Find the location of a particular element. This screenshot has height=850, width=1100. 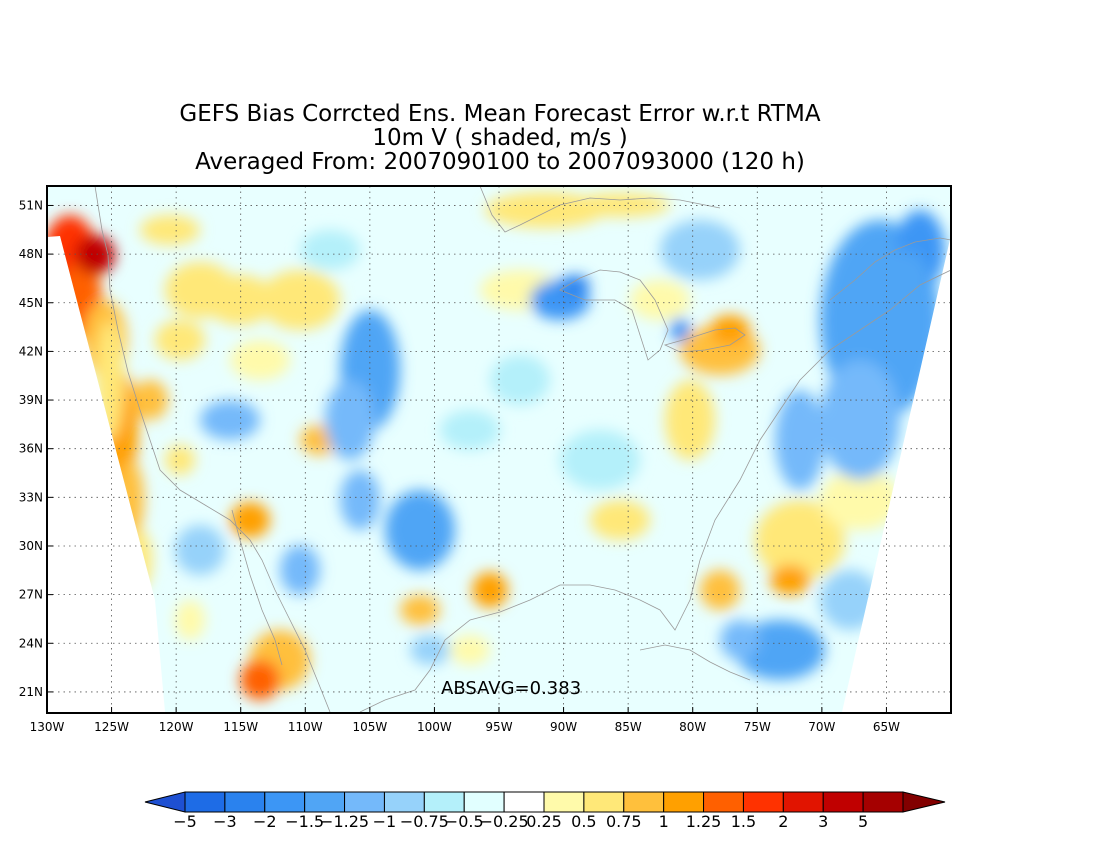

colorbar-label: 1.5 is located at coordinates (743, 821).